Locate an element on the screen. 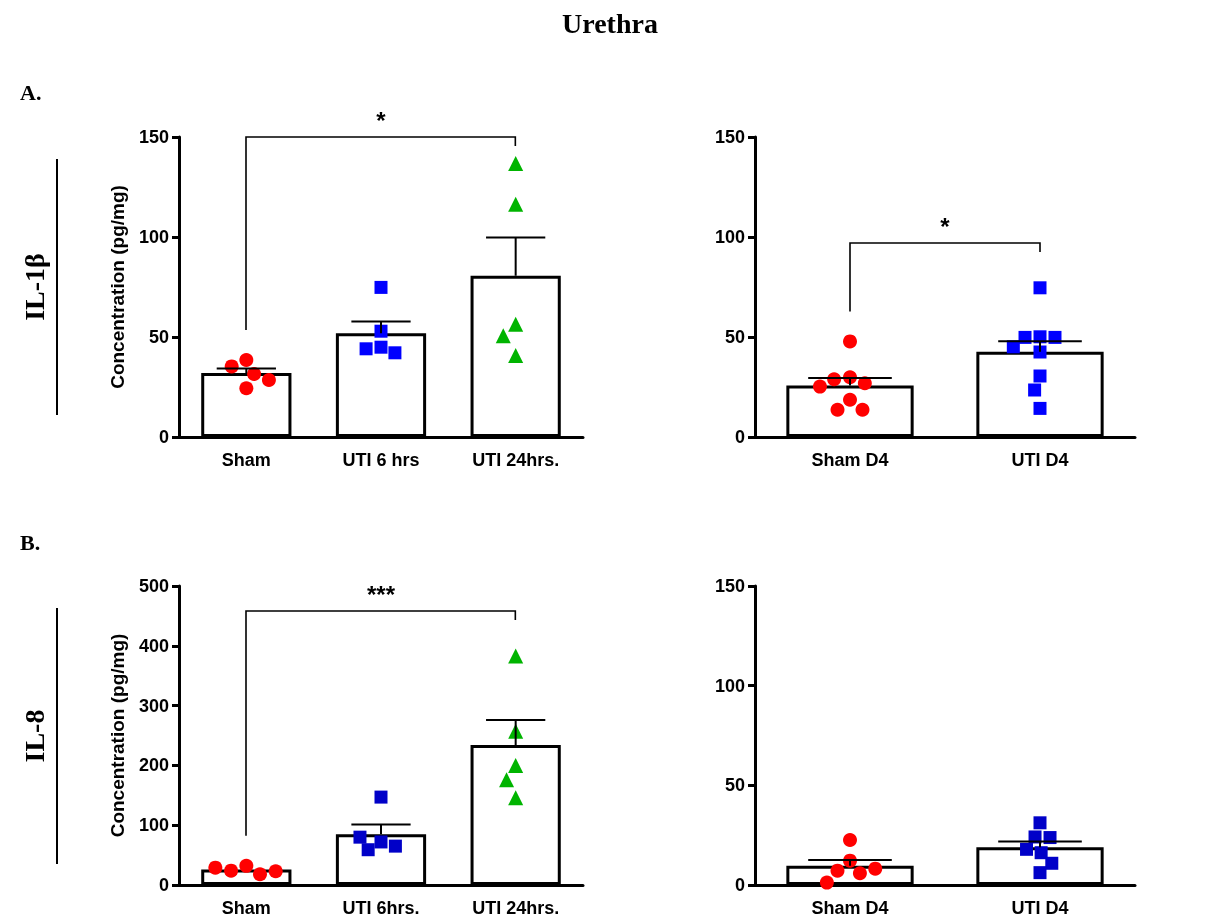 Image resolution: width=1220 pixels, height=924 pixels. x-tick-label: UTI 6 hrs is located at coordinates (381, 460).